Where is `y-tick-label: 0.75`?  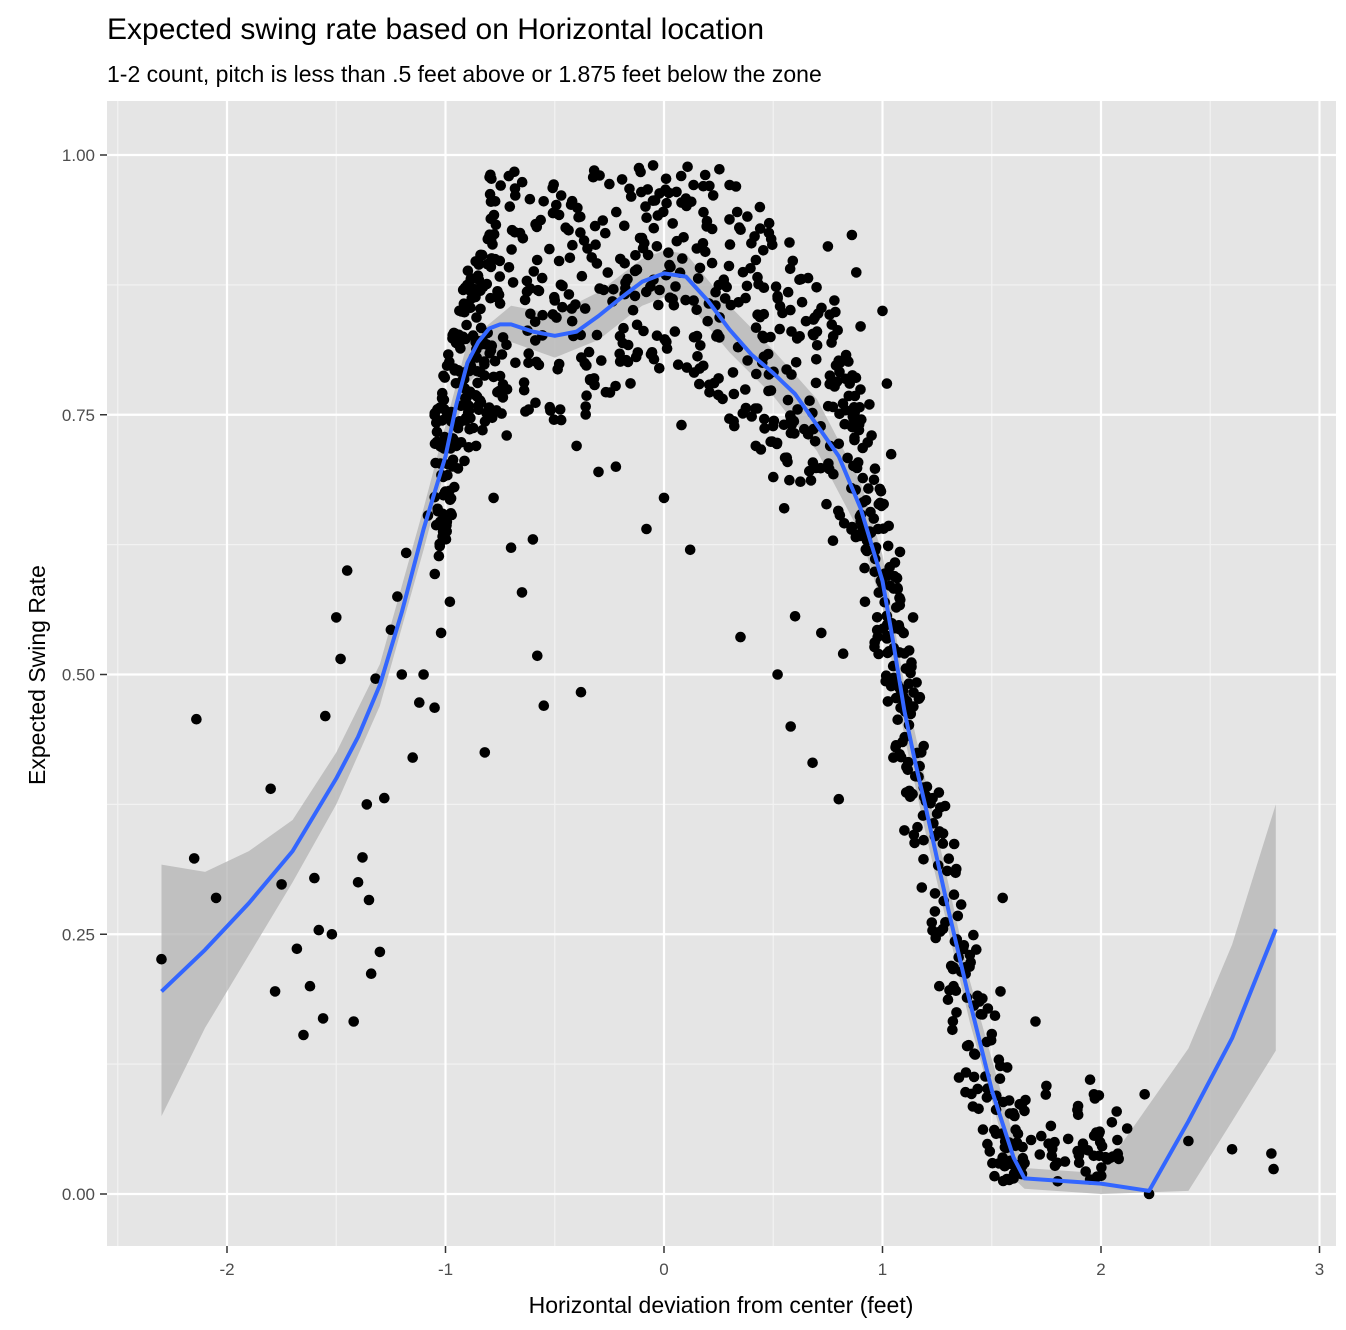
y-tick-label: 0.75 is located at coordinates (78, 415).